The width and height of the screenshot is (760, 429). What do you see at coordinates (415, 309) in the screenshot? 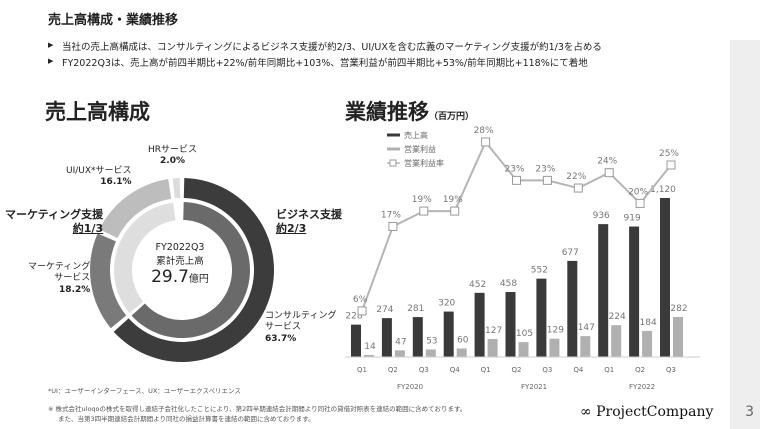
I see `revenue-label: 281` at bounding box center [415, 309].